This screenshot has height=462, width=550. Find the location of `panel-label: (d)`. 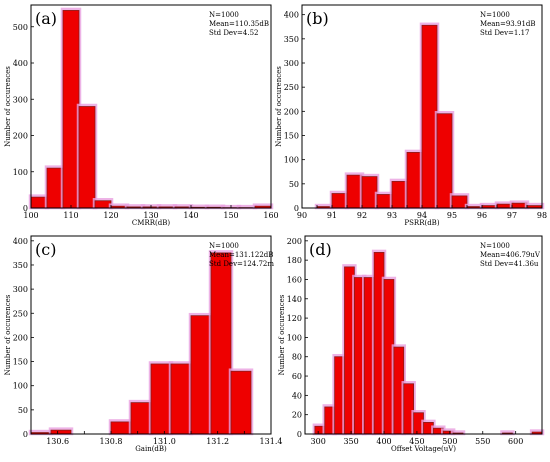

panel-label: (d) is located at coordinates (320, 249).